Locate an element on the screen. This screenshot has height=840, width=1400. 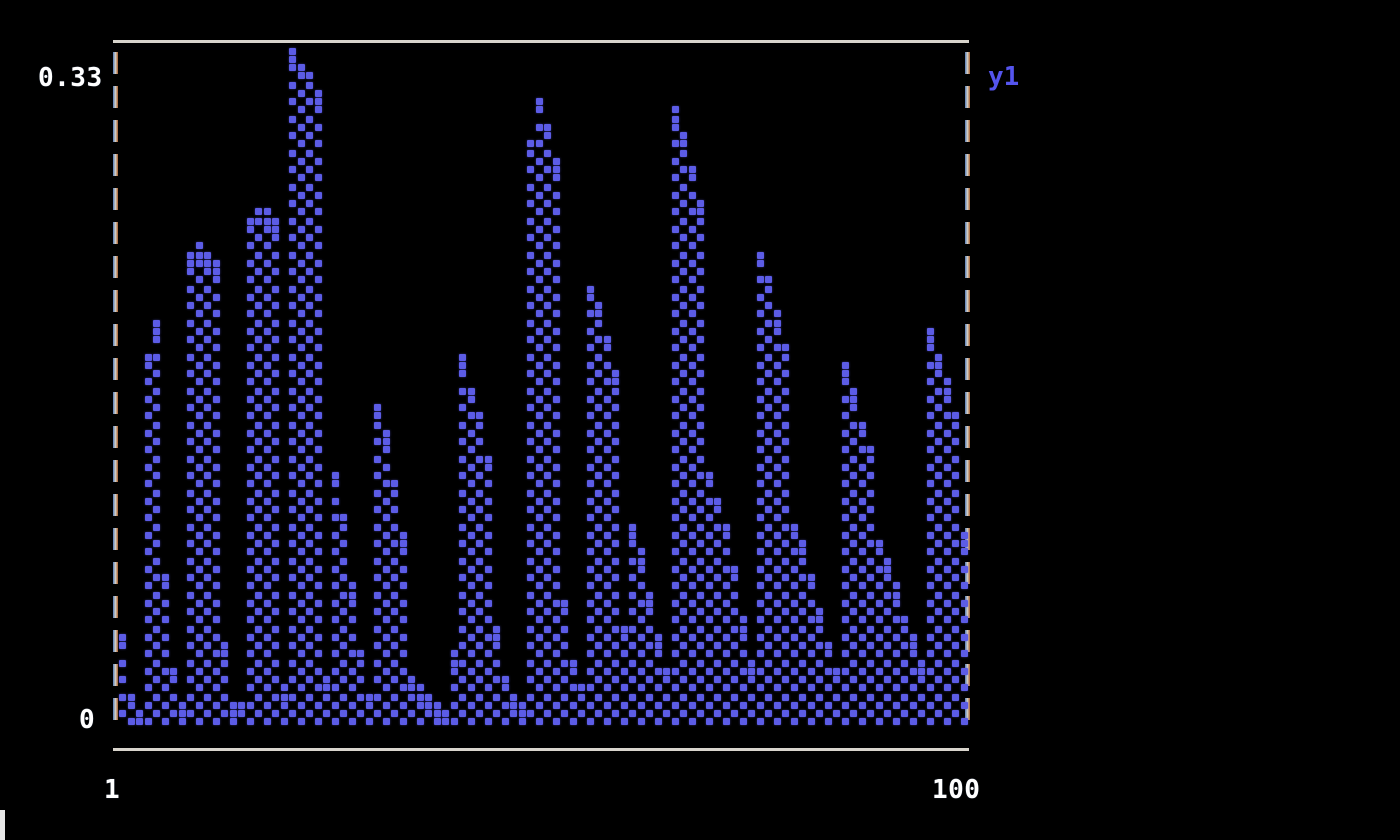
plot-bottom-border is located at coordinates (541, 749).